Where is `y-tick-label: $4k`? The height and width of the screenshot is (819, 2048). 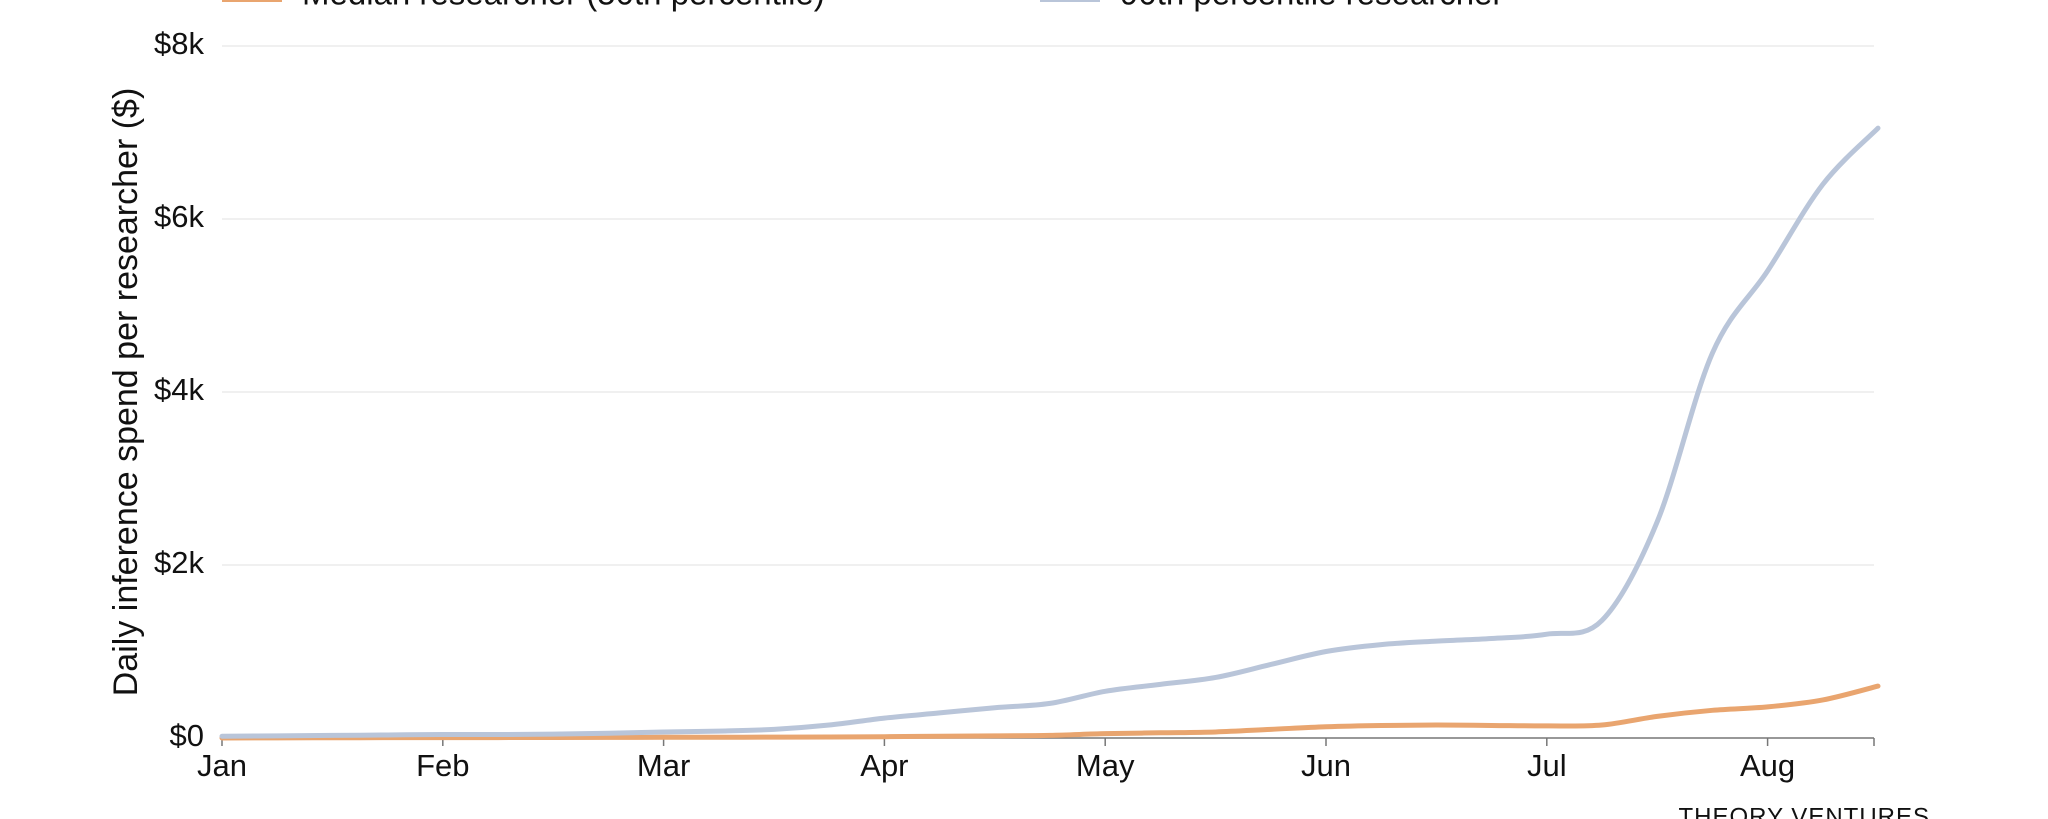 y-tick-label: $4k is located at coordinates (179, 389).